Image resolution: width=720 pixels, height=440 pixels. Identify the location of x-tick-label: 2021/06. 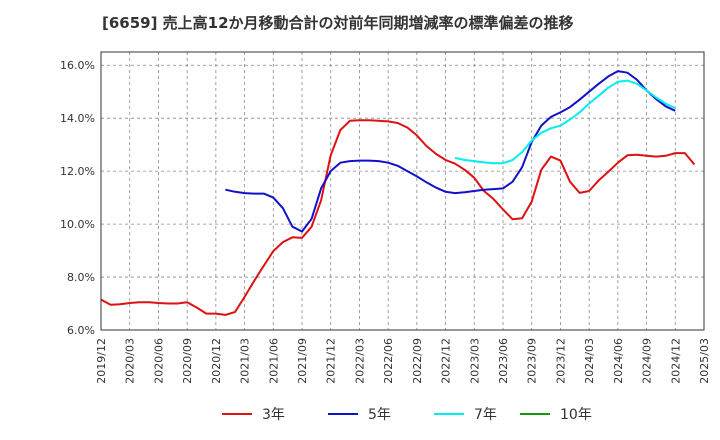
(273, 361).